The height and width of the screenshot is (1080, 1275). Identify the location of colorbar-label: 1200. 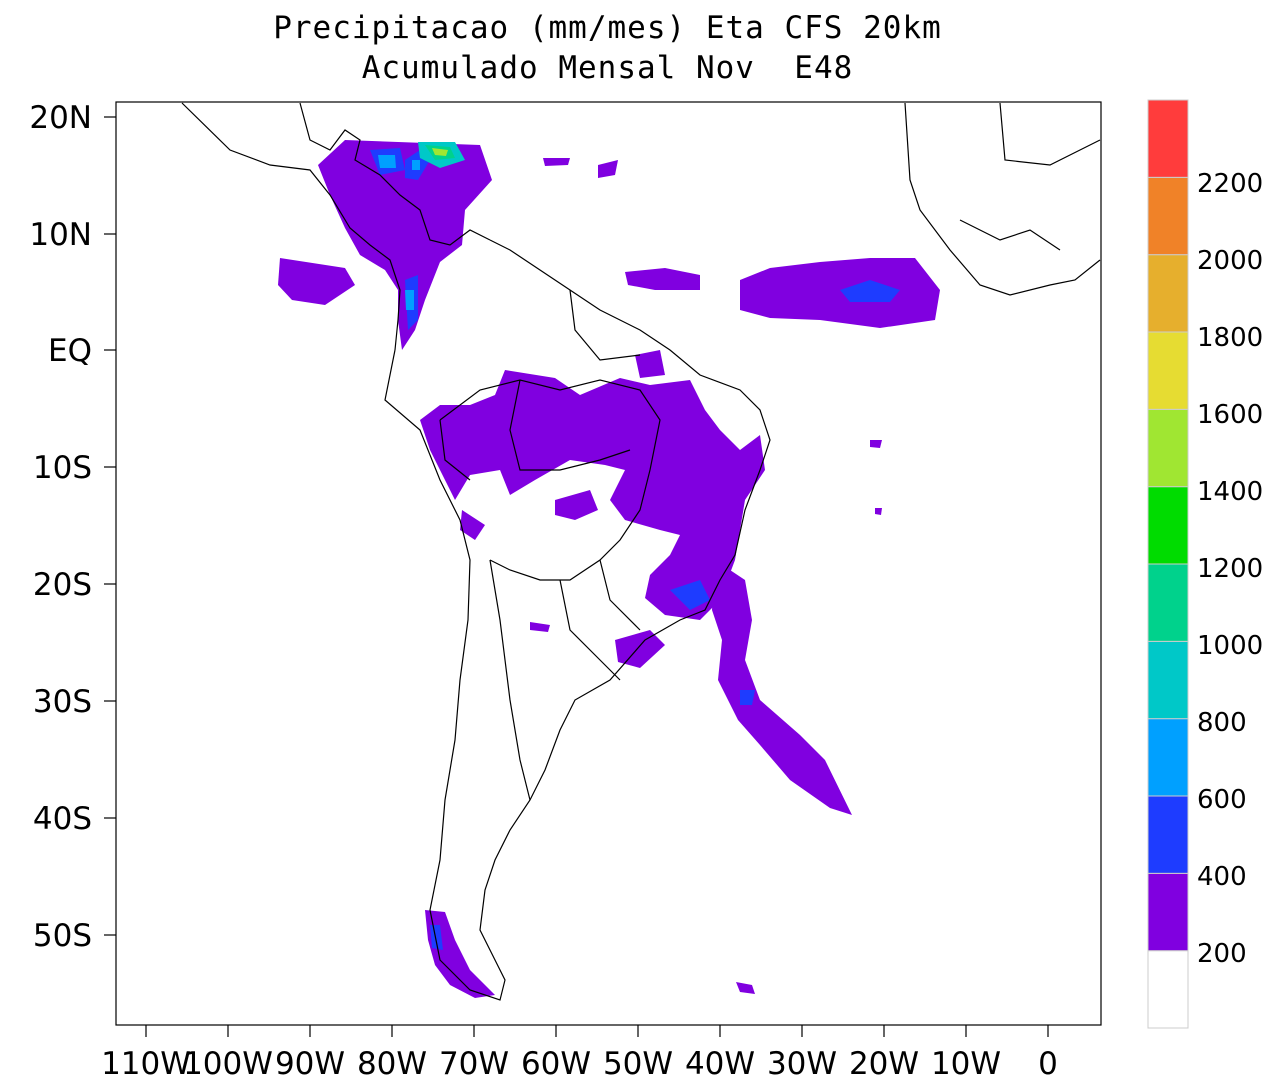
(1230, 569).